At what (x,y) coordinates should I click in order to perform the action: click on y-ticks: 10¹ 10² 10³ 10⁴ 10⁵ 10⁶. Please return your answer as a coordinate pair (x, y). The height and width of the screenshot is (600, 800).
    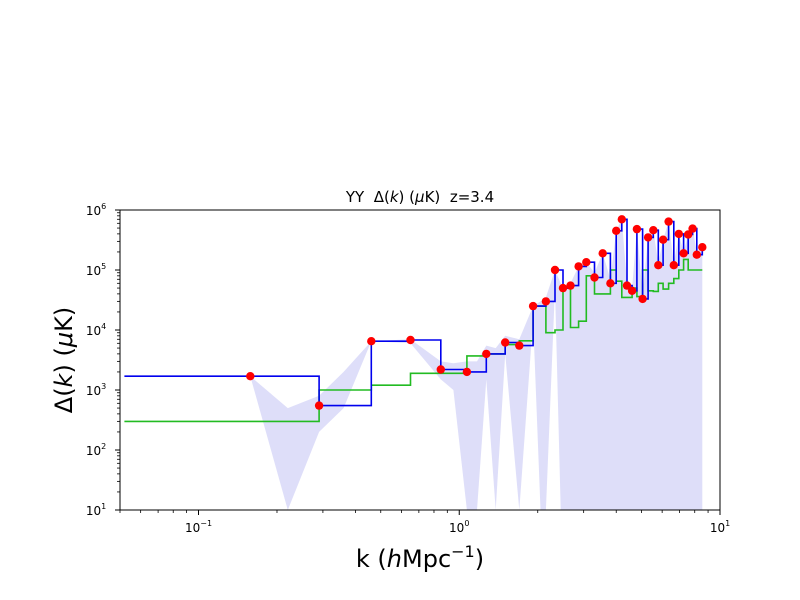
    Looking at the image, I should click on (103, 360).